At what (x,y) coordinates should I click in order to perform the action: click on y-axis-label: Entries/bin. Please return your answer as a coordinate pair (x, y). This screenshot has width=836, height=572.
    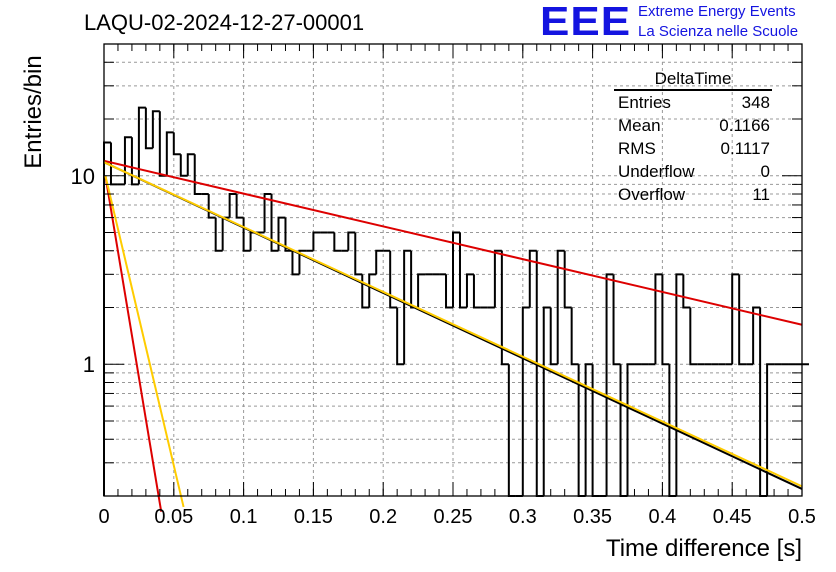
    Looking at the image, I should click on (33, 112).